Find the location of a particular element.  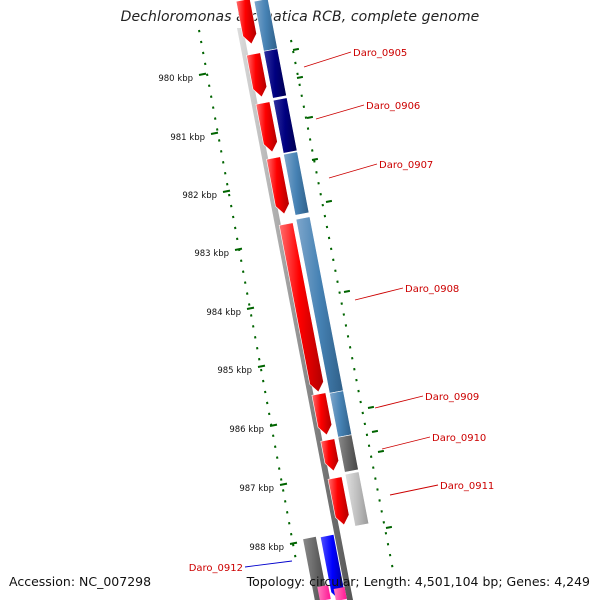

gene-label: Daro_0912 is located at coordinates (216, 568).